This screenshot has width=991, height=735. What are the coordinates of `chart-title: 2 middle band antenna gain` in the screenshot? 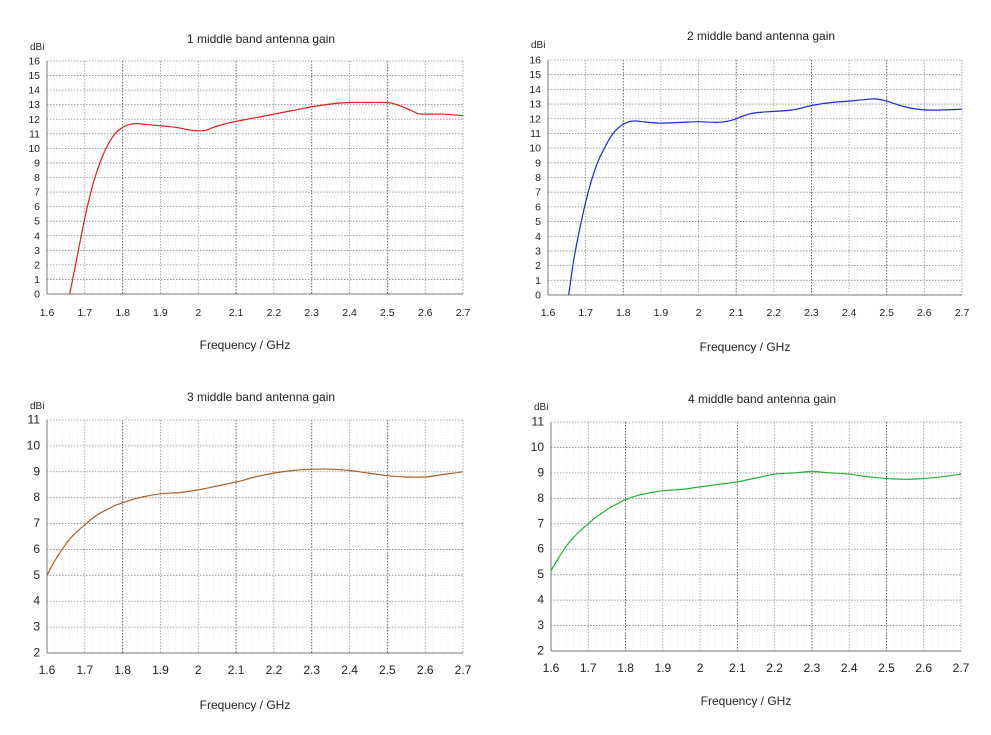 It's located at (761, 36).